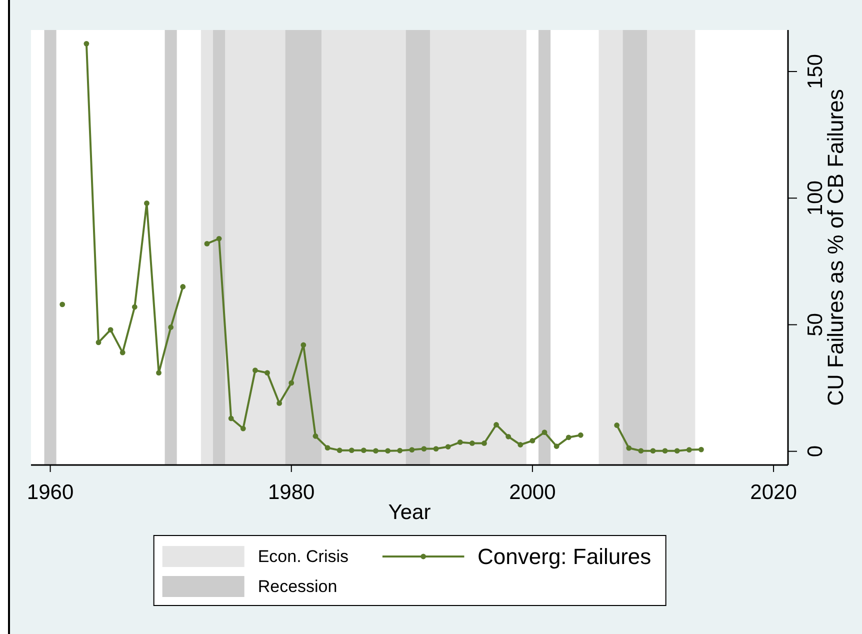 The image size is (862, 634). What do you see at coordinates (298, 586) in the screenshot?
I see `legend-label: Recession` at bounding box center [298, 586].